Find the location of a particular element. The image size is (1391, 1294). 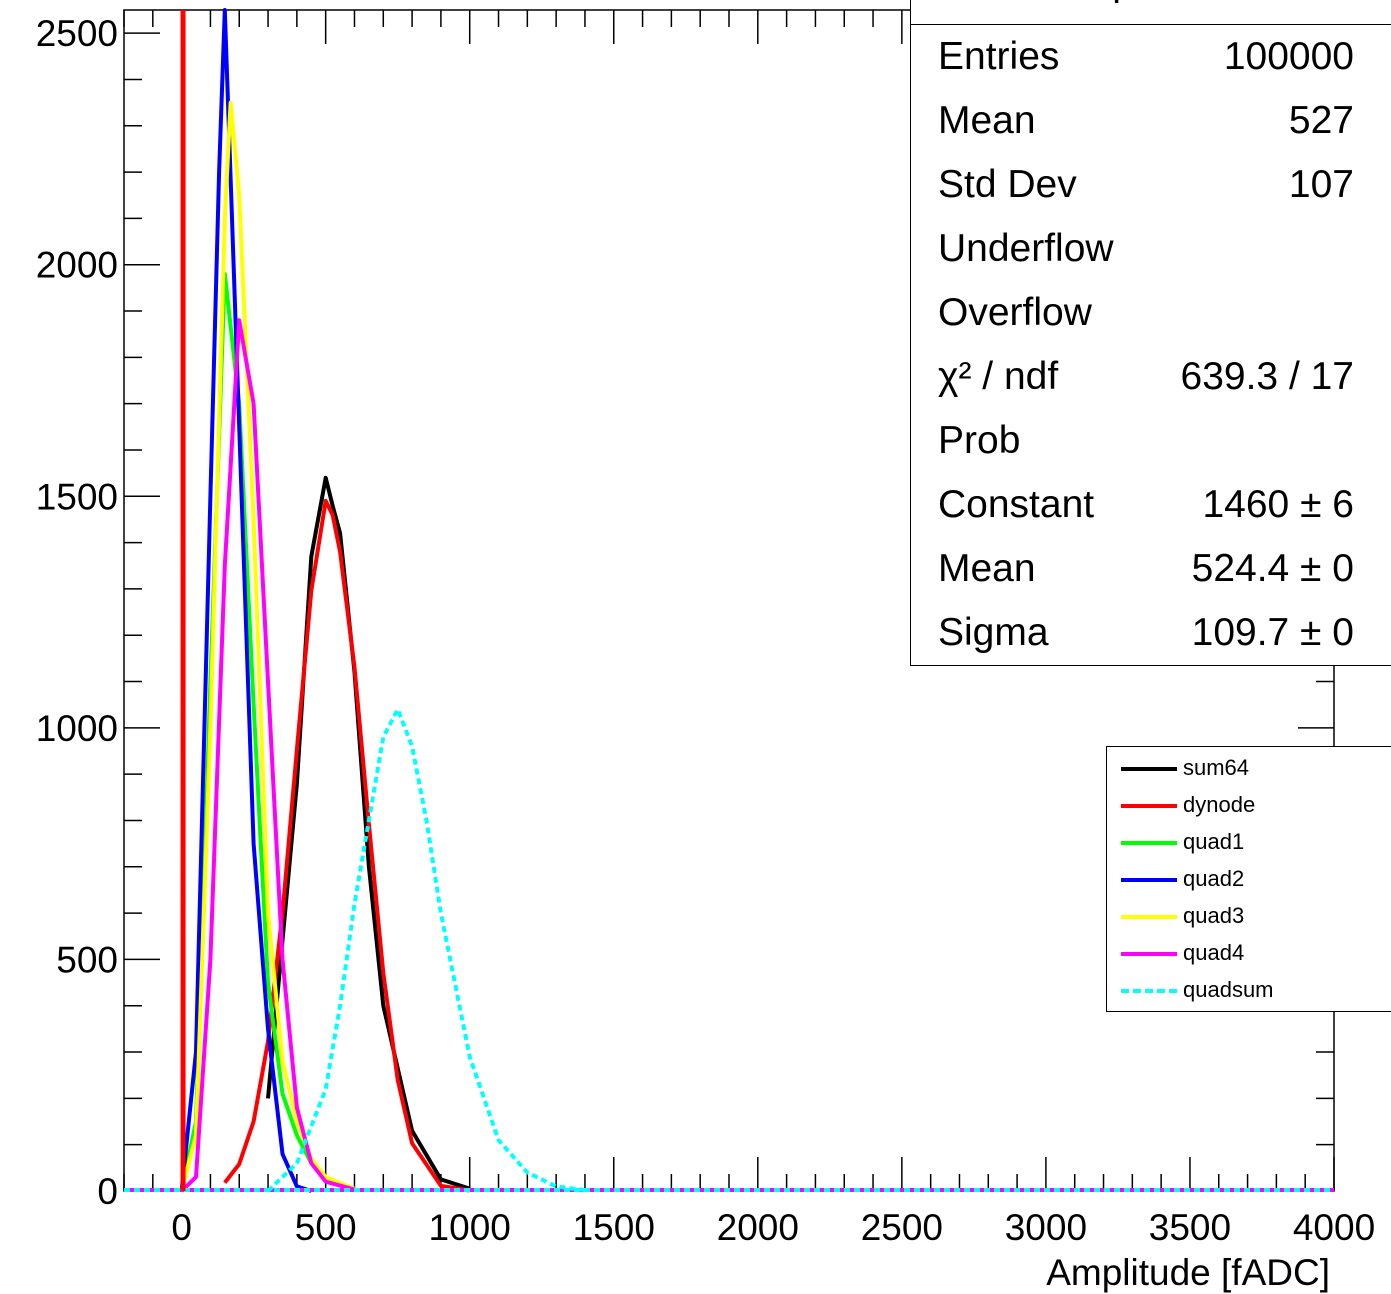

x-tick-label: 3000 is located at coordinates (1046, 1227).